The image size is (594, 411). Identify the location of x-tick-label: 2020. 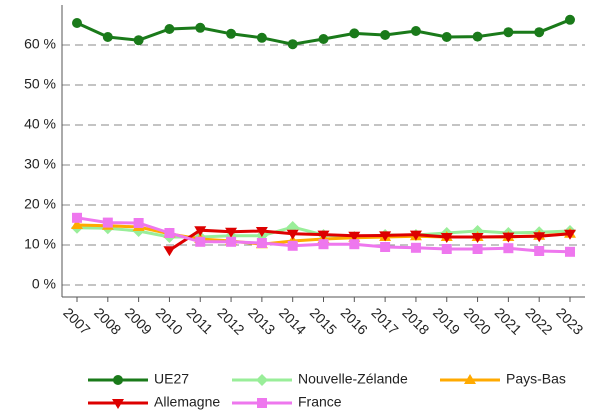
(477, 320).